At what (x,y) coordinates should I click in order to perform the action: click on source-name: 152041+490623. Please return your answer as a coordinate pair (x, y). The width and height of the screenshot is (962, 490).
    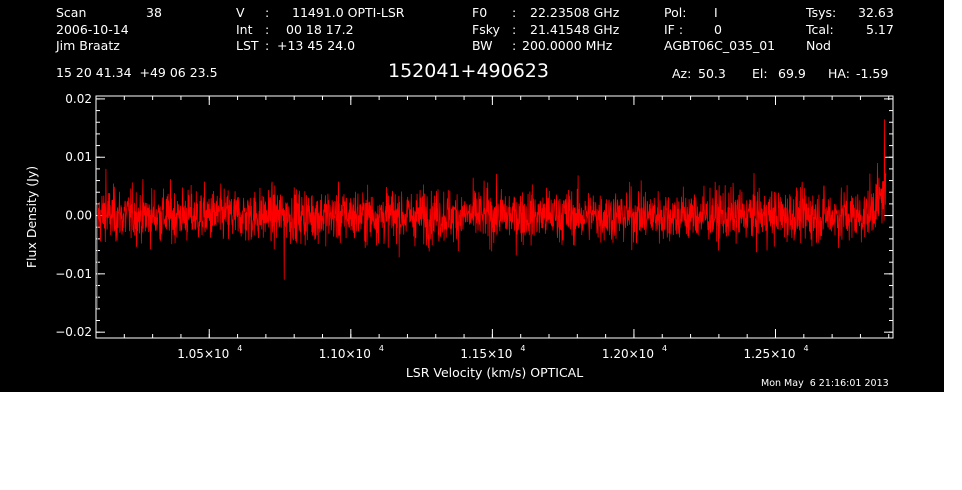
    Looking at the image, I should click on (468, 71).